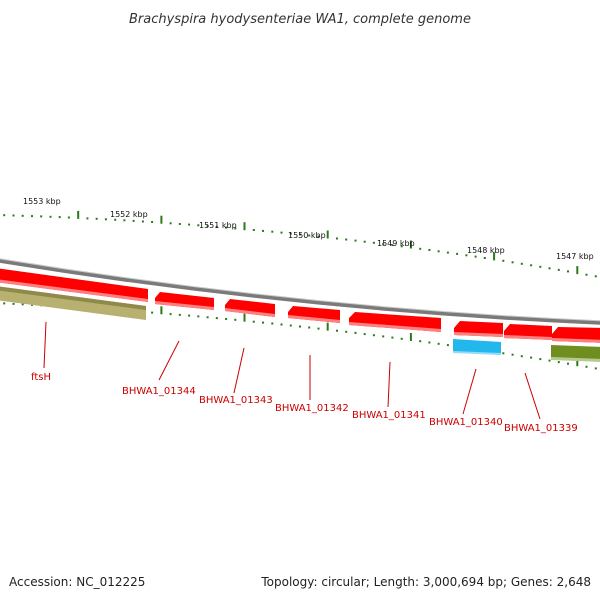  I want to click on scale-label: 1551 kbp, so click(218, 225).